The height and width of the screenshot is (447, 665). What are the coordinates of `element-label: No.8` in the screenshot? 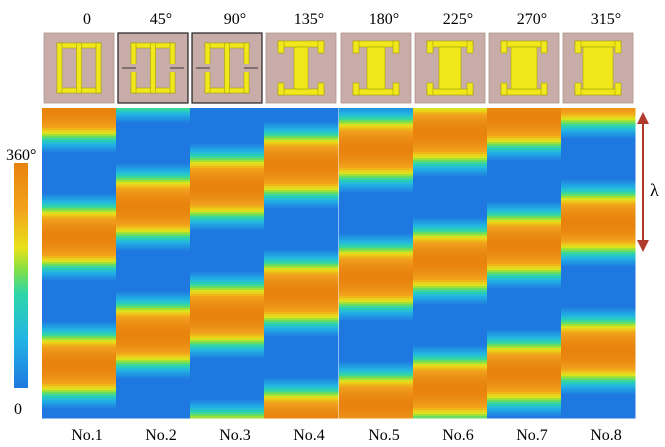 It's located at (606, 435).